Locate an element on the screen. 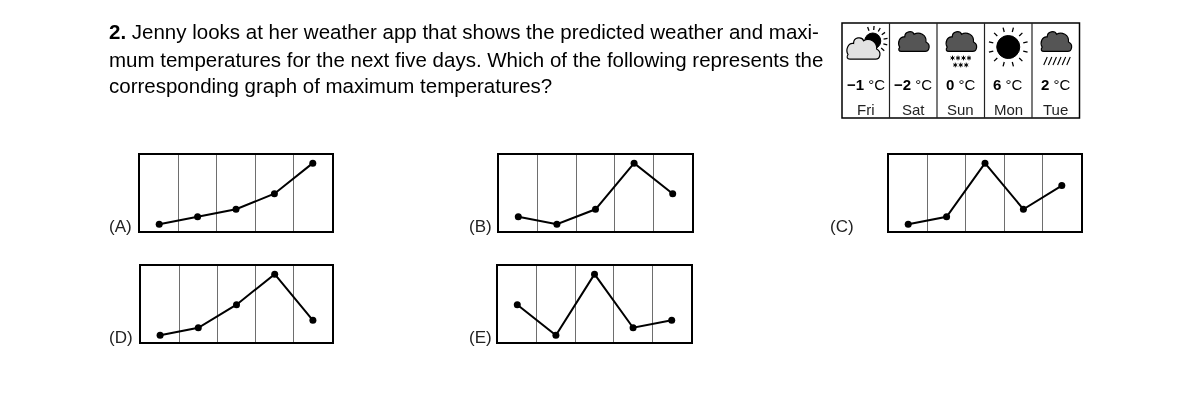  category-label: Tue is located at coordinates (1056, 109).